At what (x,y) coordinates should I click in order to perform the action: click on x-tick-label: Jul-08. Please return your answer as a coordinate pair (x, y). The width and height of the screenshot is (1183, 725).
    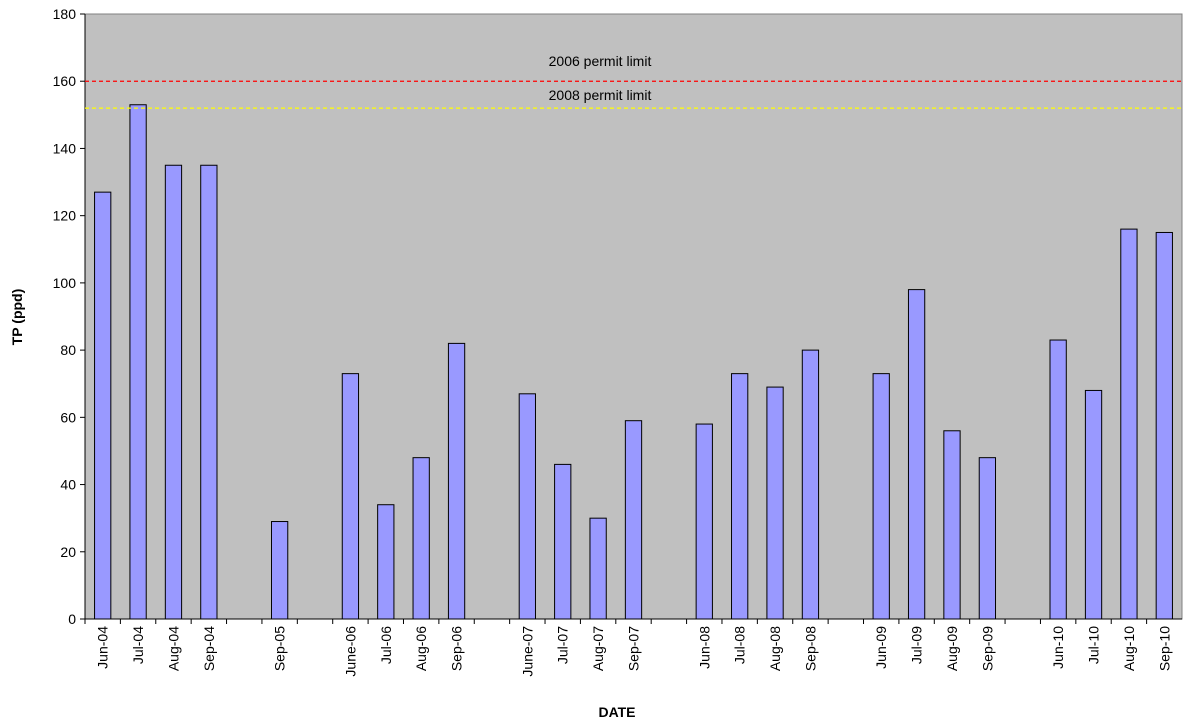
    Looking at the image, I should click on (740, 645).